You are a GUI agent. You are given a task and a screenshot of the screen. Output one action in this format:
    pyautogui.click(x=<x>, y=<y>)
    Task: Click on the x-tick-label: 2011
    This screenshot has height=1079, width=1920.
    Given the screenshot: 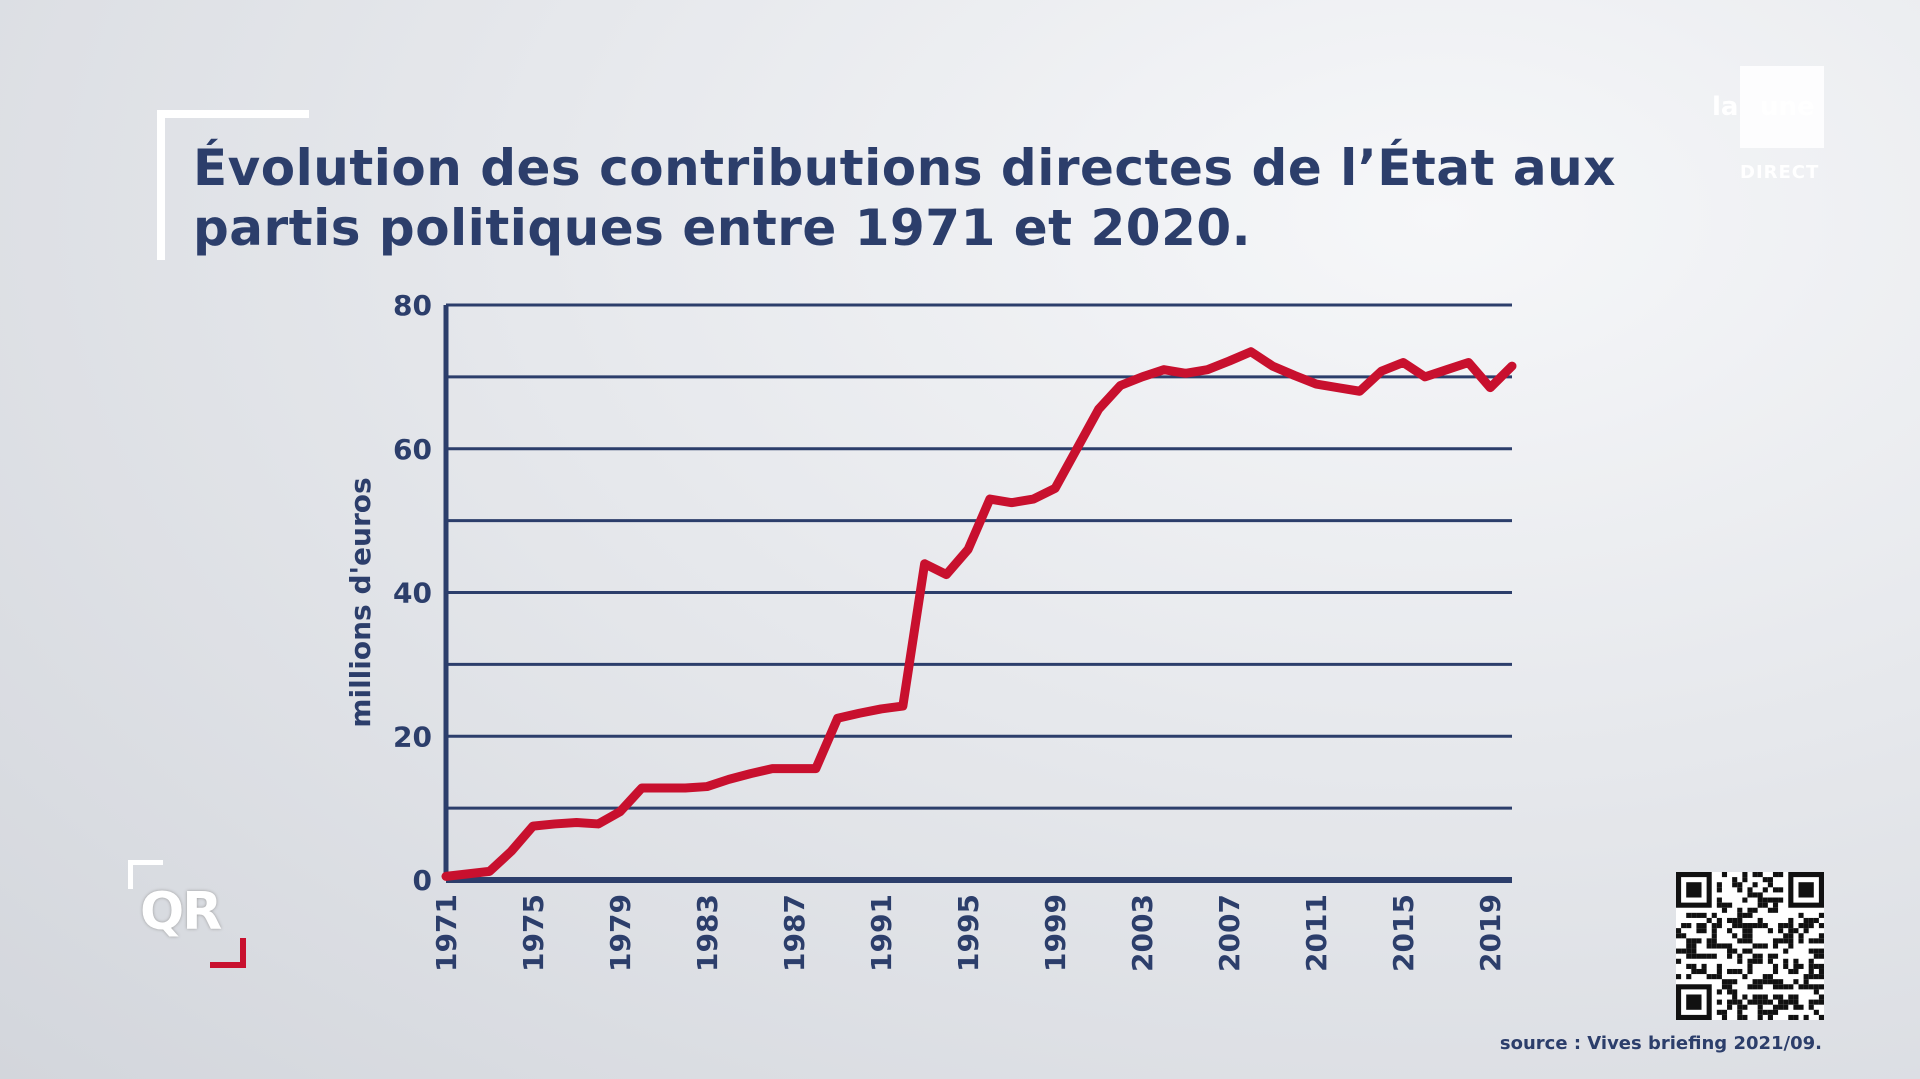 What is the action you would take?
    pyautogui.click(x=1316, y=933)
    